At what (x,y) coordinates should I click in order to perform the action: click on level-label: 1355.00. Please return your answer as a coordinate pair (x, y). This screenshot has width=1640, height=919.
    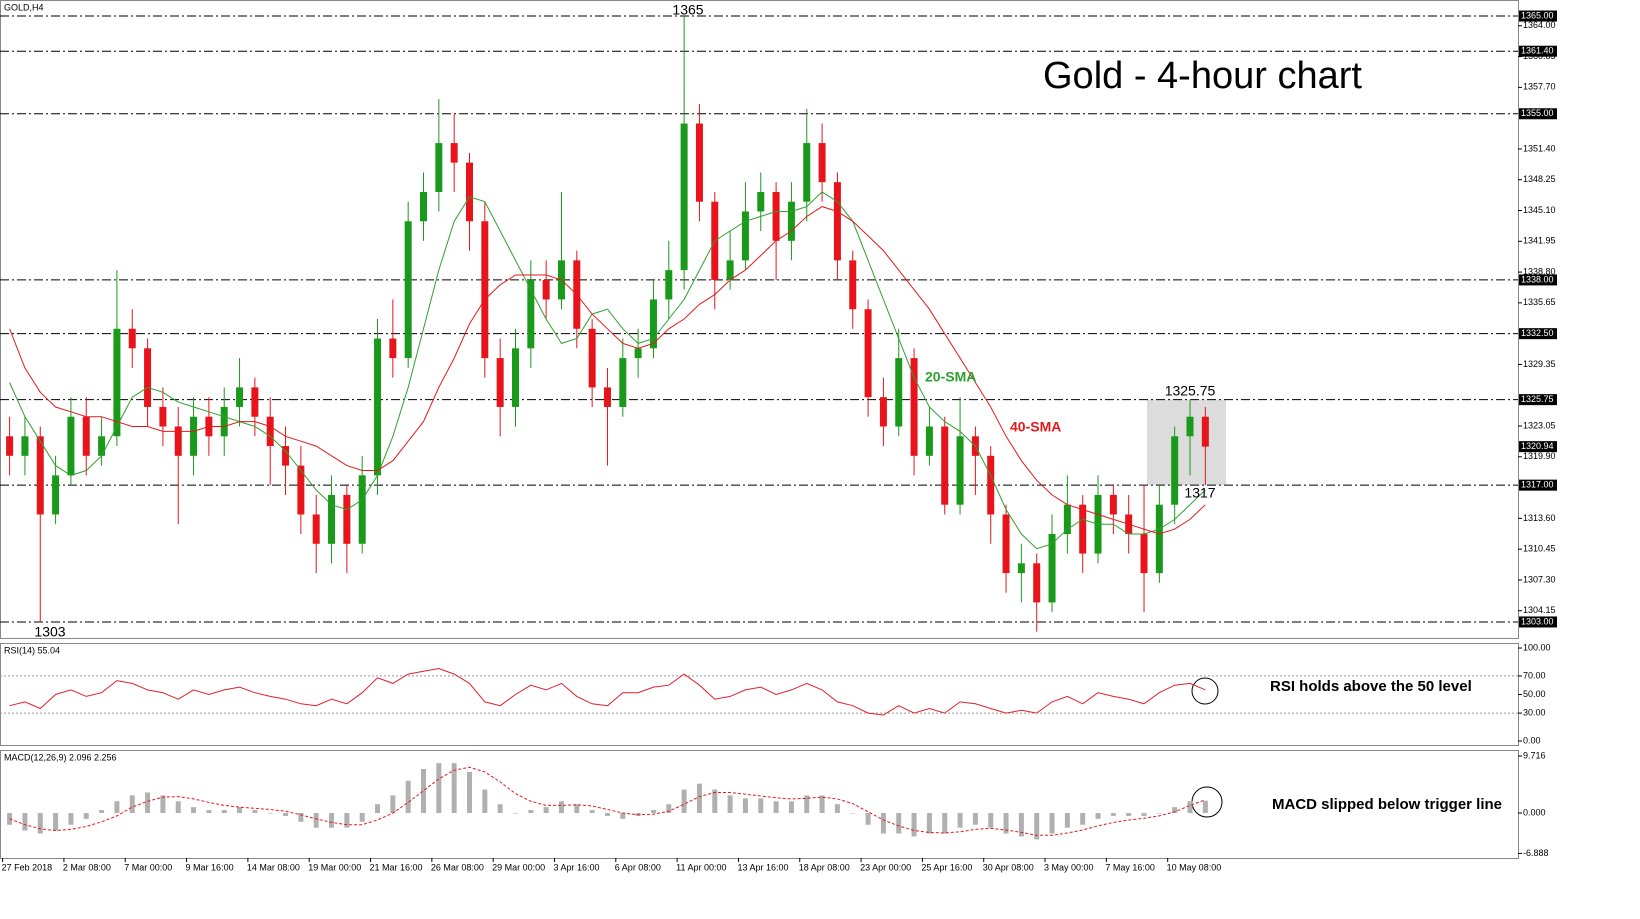
    Looking at the image, I should click on (1537, 113).